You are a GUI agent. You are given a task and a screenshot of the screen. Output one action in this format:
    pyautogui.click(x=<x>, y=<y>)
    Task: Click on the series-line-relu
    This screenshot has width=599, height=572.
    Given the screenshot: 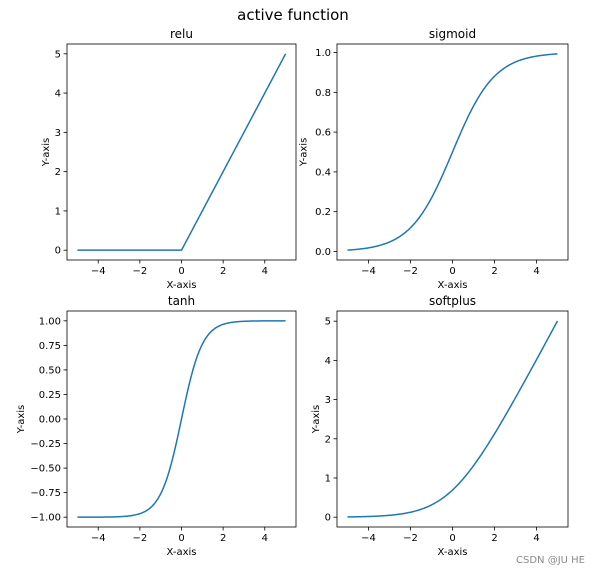 What is the action you would take?
    pyautogui.click(x=182, y=152)
    